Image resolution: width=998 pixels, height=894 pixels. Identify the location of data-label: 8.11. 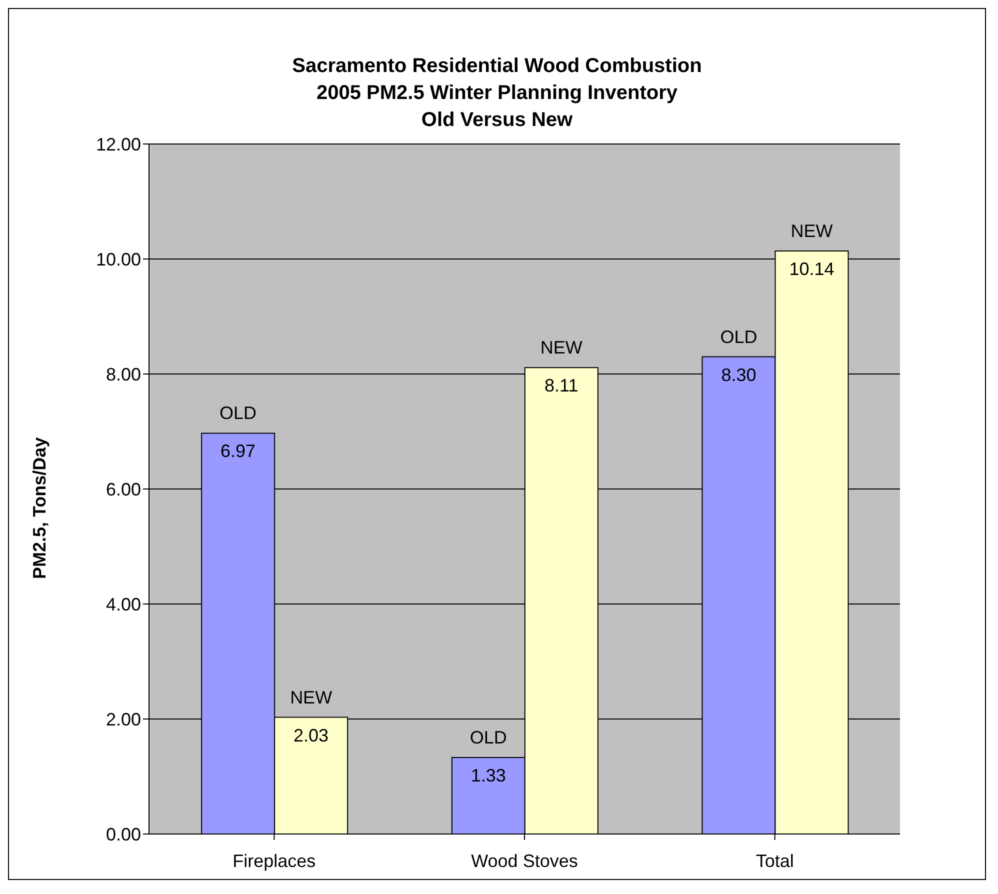
(561, 386).